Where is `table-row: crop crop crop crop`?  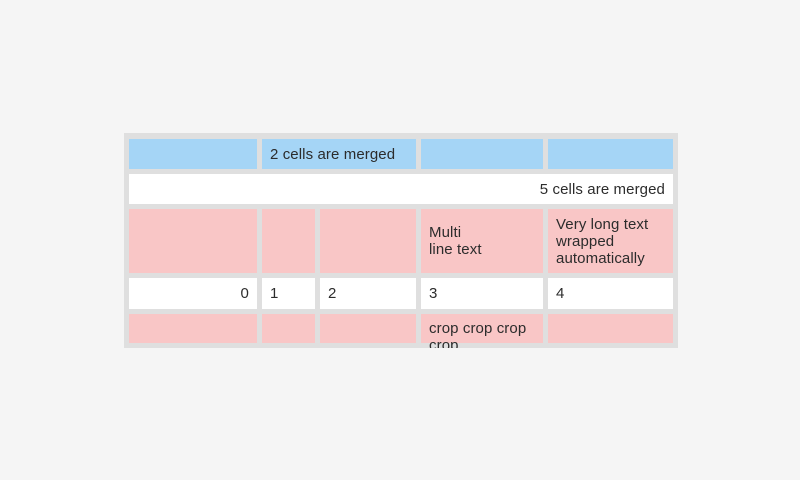
table-row: crop crop crop crop is located at coordinates (401, 331).